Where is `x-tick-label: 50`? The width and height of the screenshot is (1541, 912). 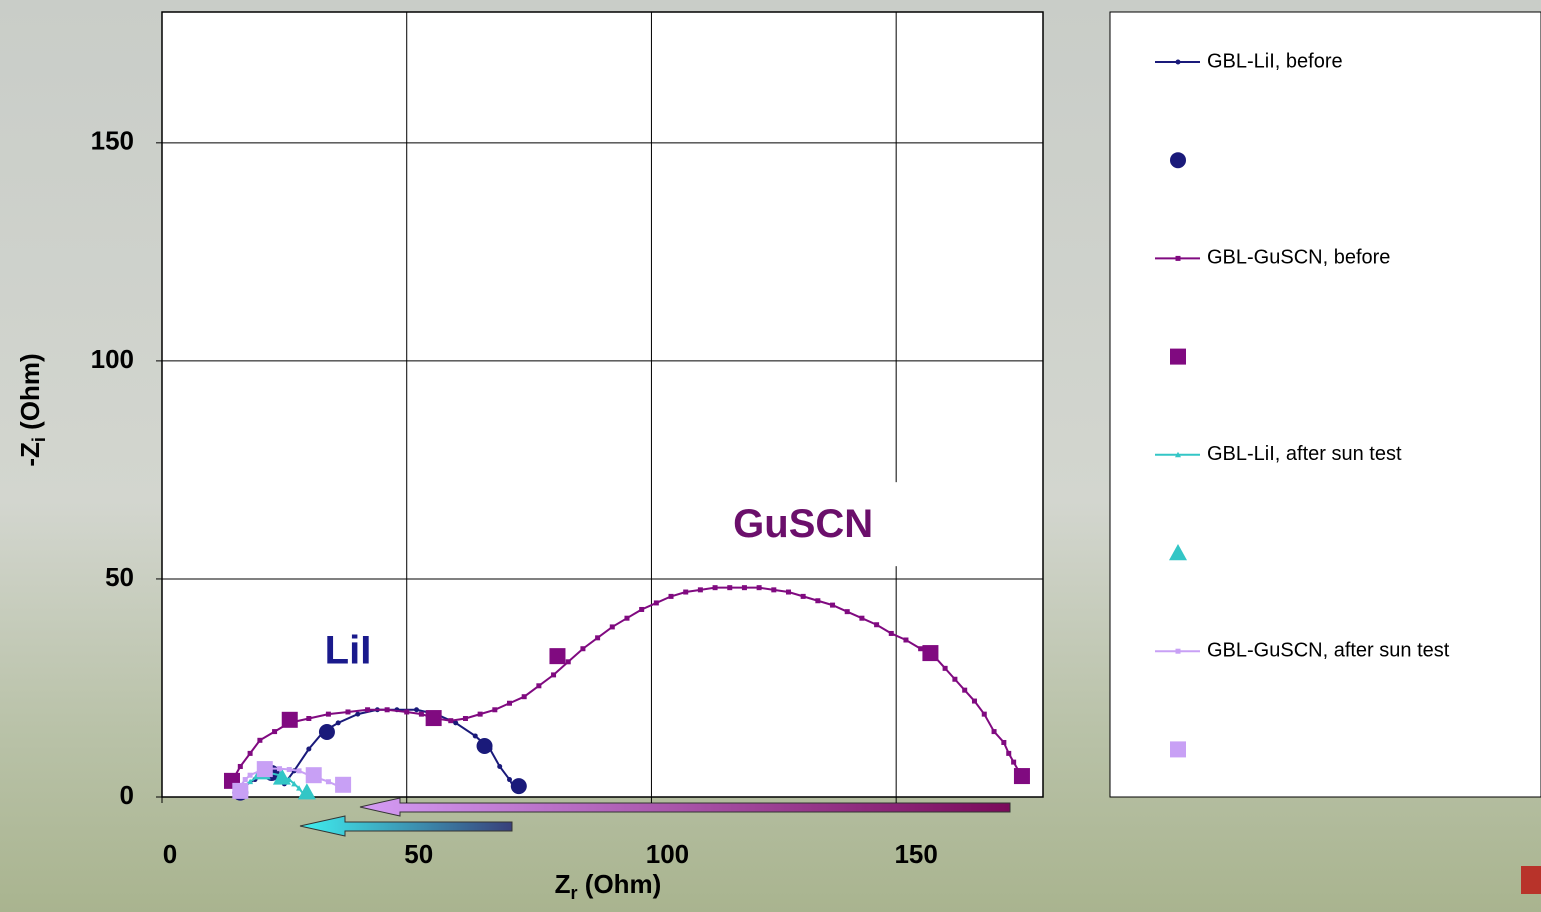
x-tick-label: 50 is located at coordinates (418, 854).